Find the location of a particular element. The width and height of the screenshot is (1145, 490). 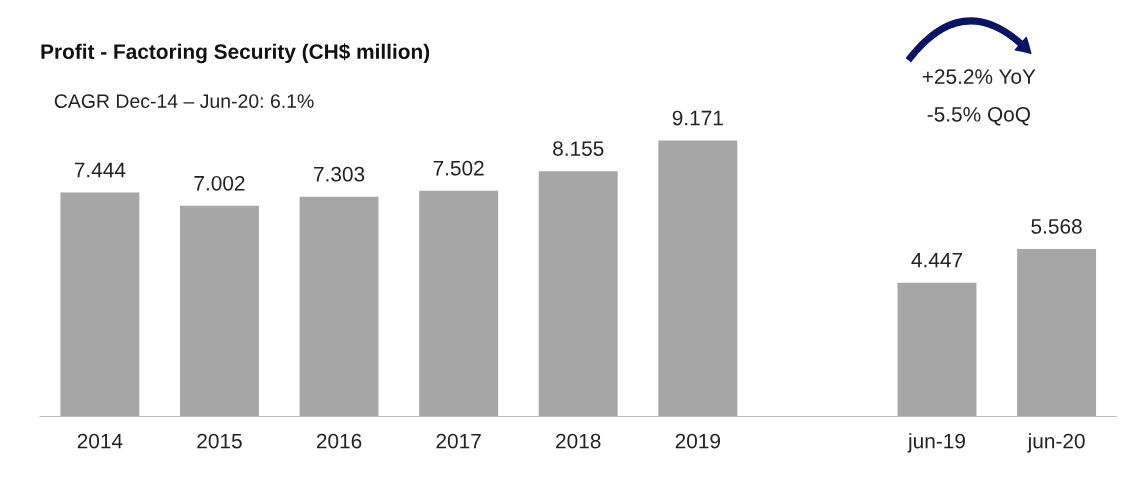

data-label: 7.002 is located at coordinates (219, 183).